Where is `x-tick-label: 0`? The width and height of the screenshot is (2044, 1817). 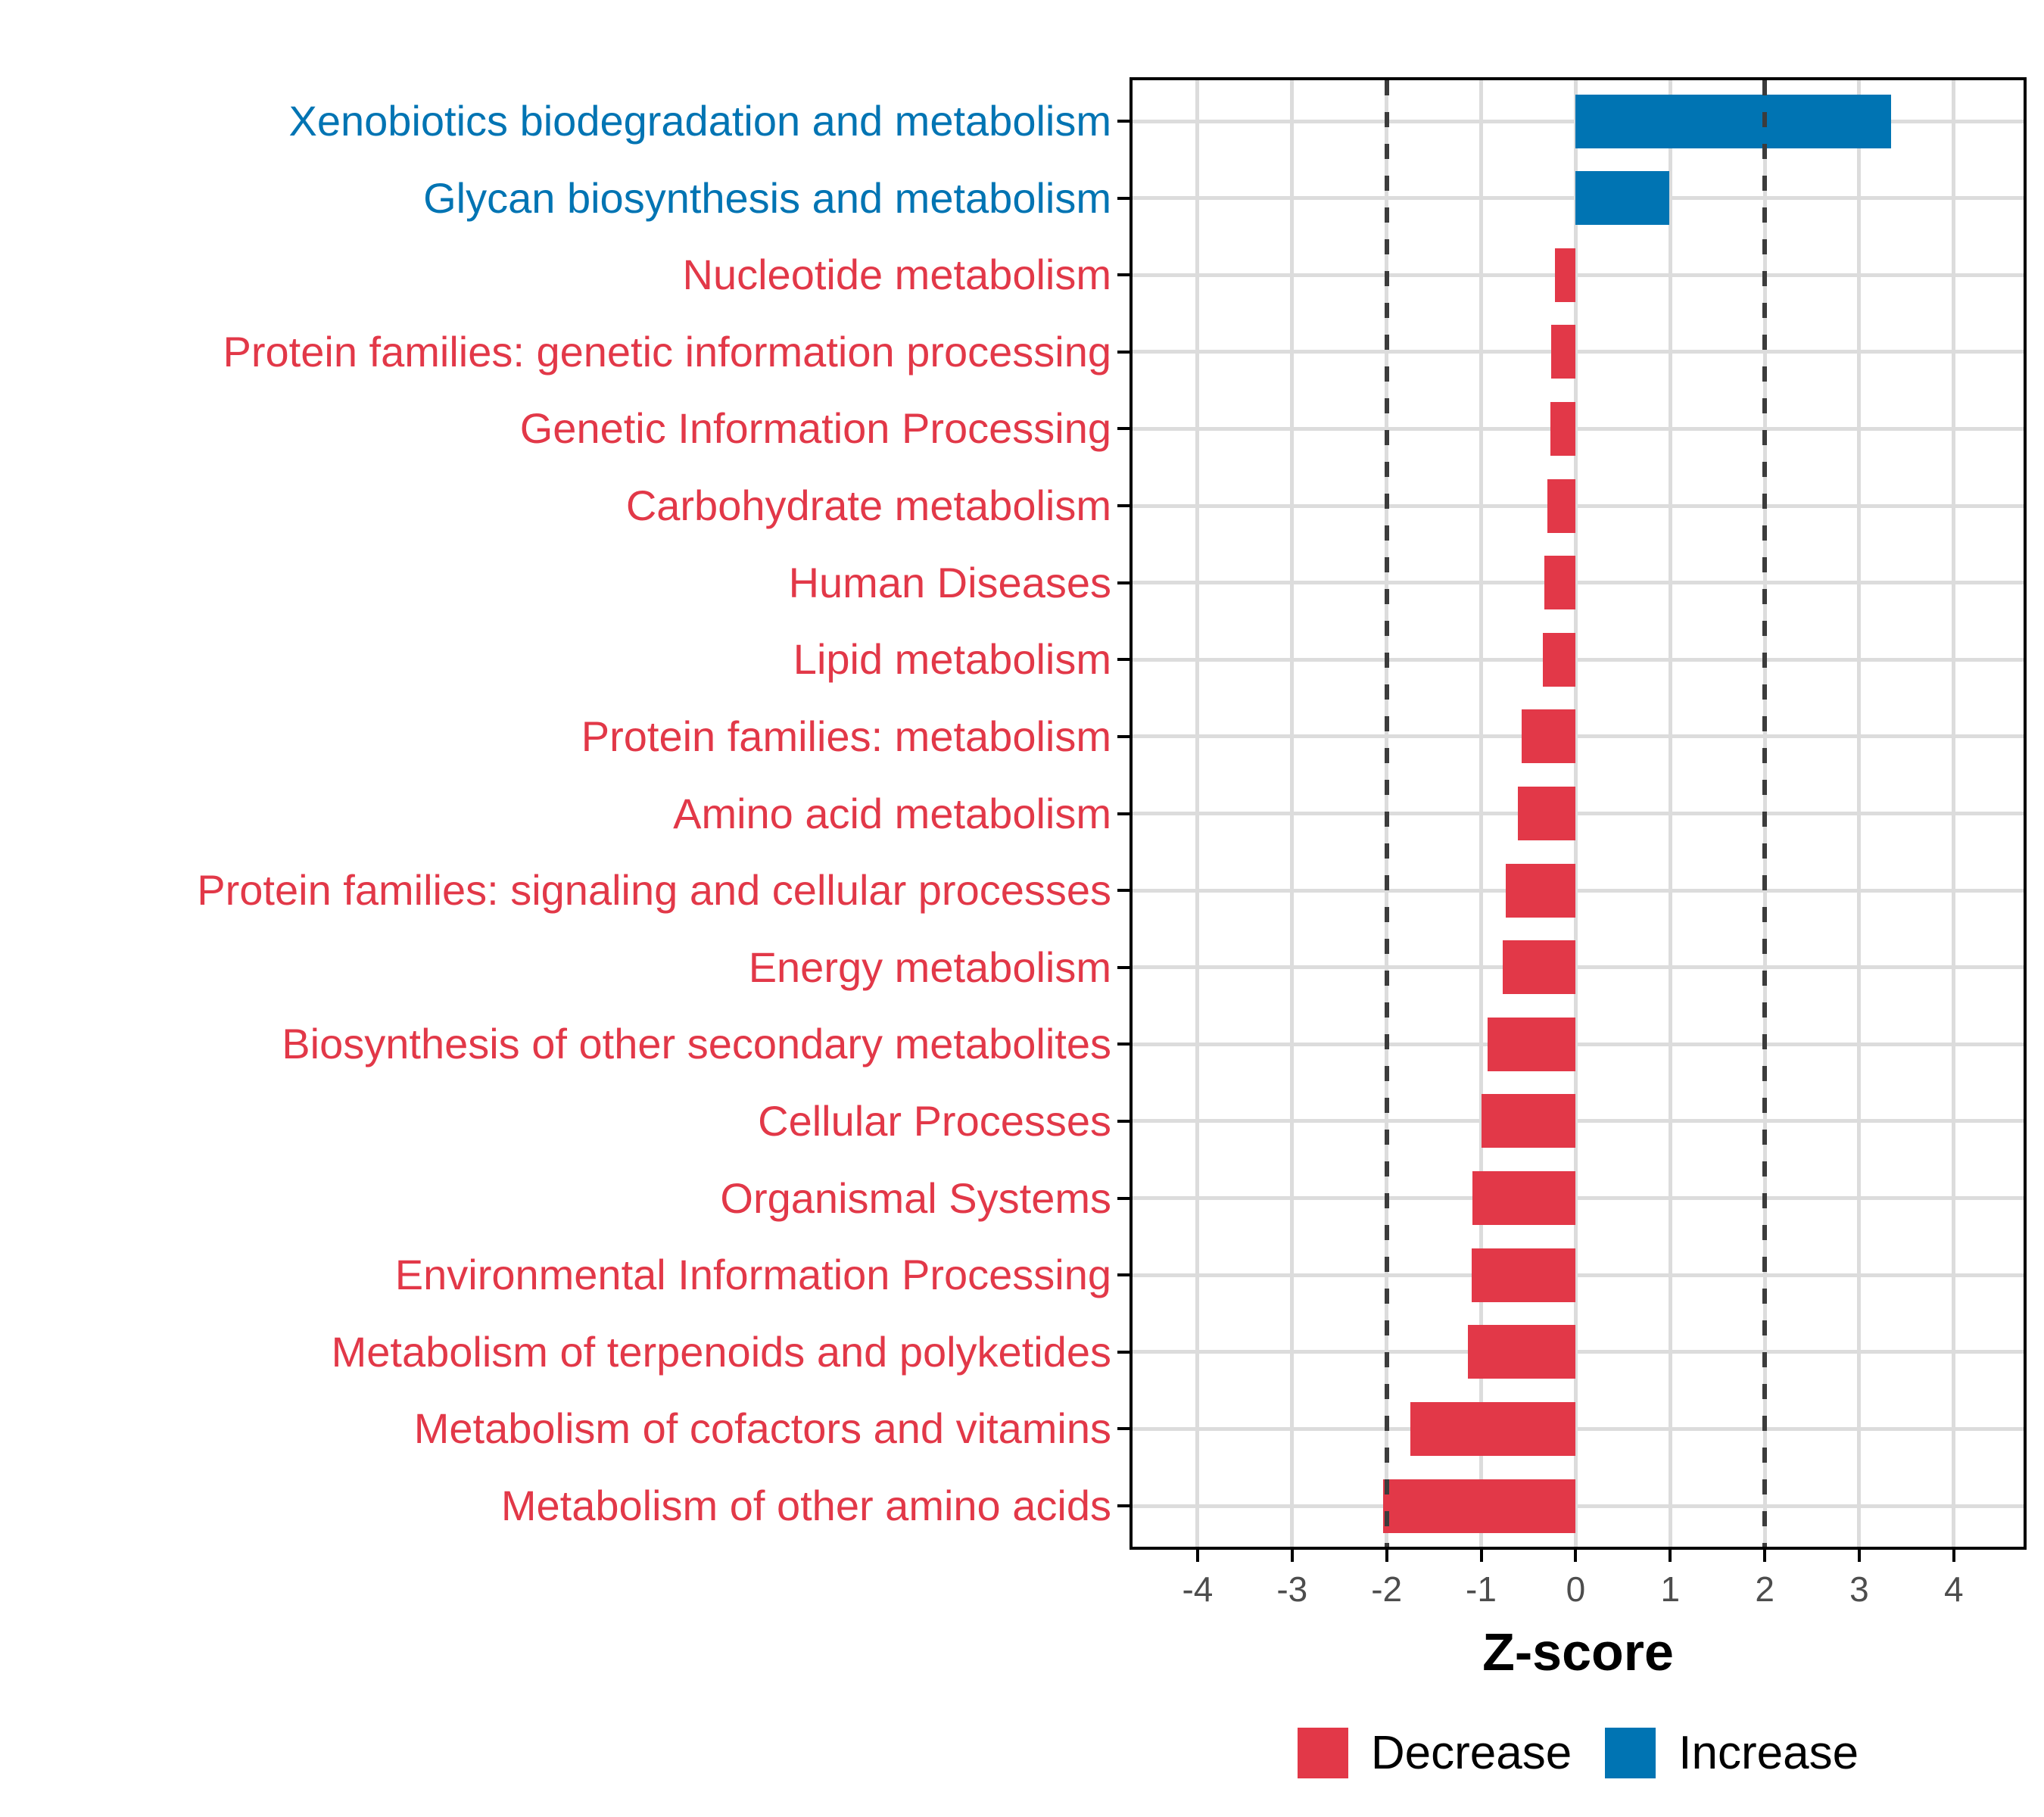
x-tick-label: 0 is located at coordinates (1576, 1589).